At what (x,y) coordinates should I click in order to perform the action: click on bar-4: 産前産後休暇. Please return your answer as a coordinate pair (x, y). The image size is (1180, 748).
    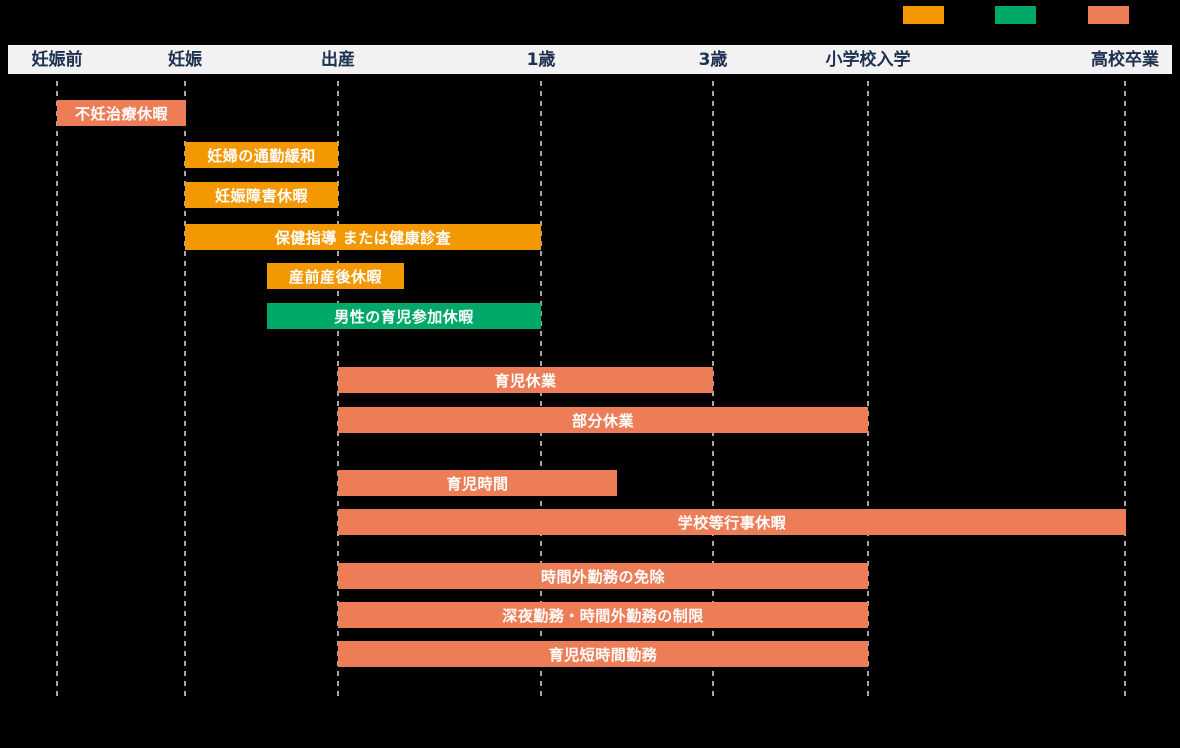
    Looking at the image, I should click on (335, 276).